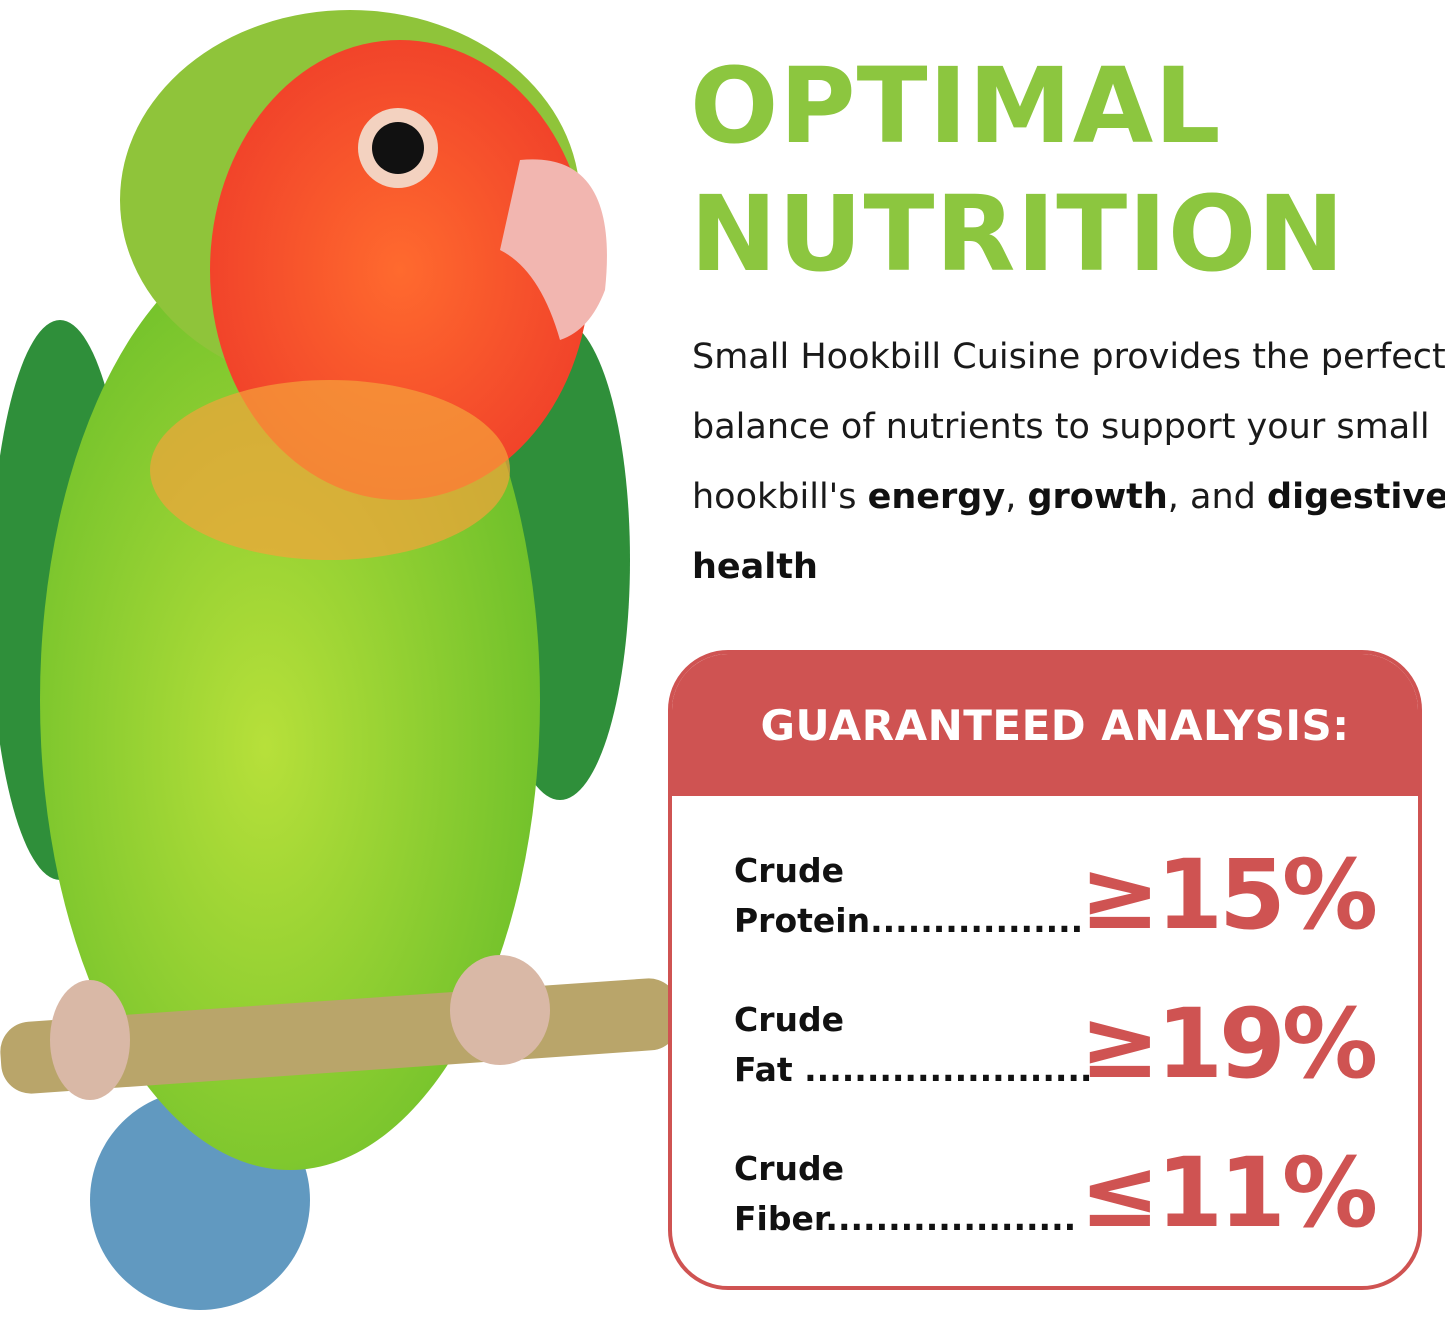 The image size is (1445, 1328). I want to click on nutrient-value: ≥19%, so click(1228, 1044).